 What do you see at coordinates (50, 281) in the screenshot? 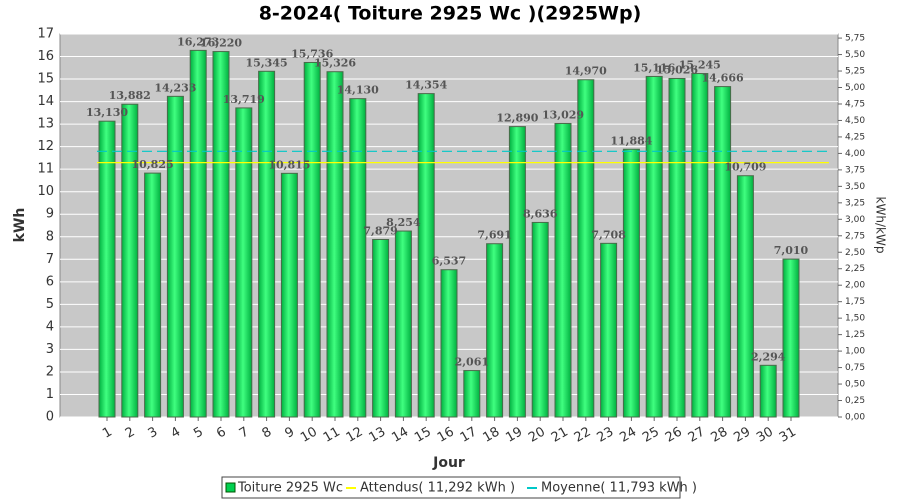
I see `y-tick-label: 6` at bounding box center [50, 281].